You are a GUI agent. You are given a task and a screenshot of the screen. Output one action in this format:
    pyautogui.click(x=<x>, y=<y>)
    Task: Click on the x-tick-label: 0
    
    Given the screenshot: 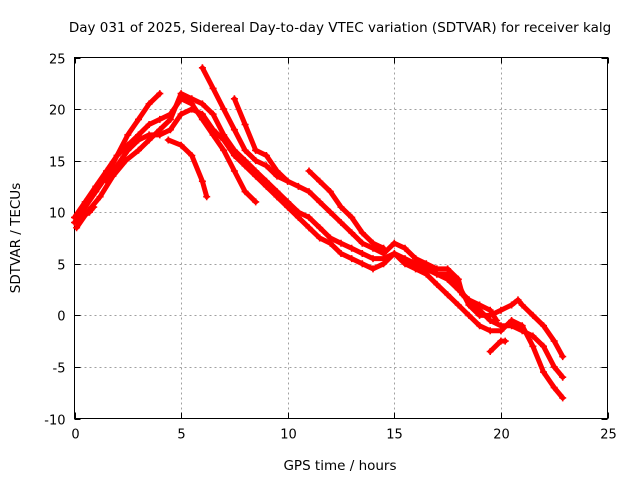 What is the action you would take?
    pyautogui.click(x=75, y=435)
    